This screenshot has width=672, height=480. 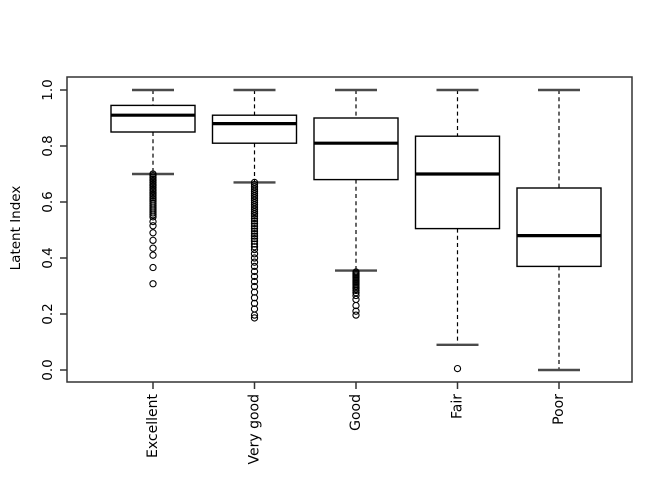 What do you see at coordinates (48, 145) in the screenshot?
I see `y-axis-tick-label: 0.8` at bounding box center [48, 145].